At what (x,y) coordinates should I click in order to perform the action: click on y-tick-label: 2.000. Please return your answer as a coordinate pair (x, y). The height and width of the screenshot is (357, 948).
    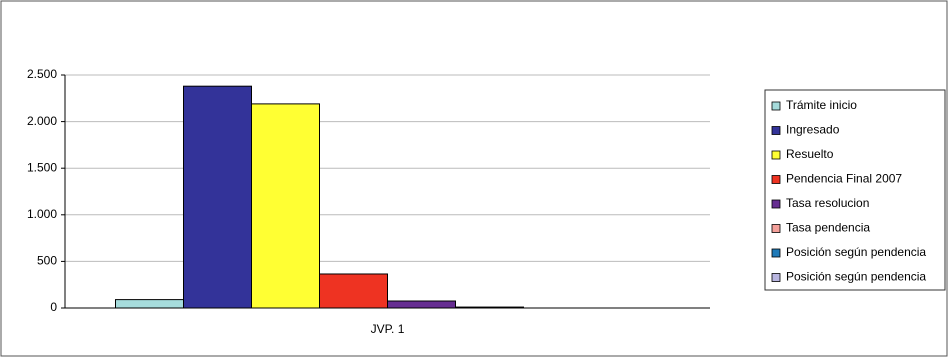
    Looking at the image, I should click on (42, 121).